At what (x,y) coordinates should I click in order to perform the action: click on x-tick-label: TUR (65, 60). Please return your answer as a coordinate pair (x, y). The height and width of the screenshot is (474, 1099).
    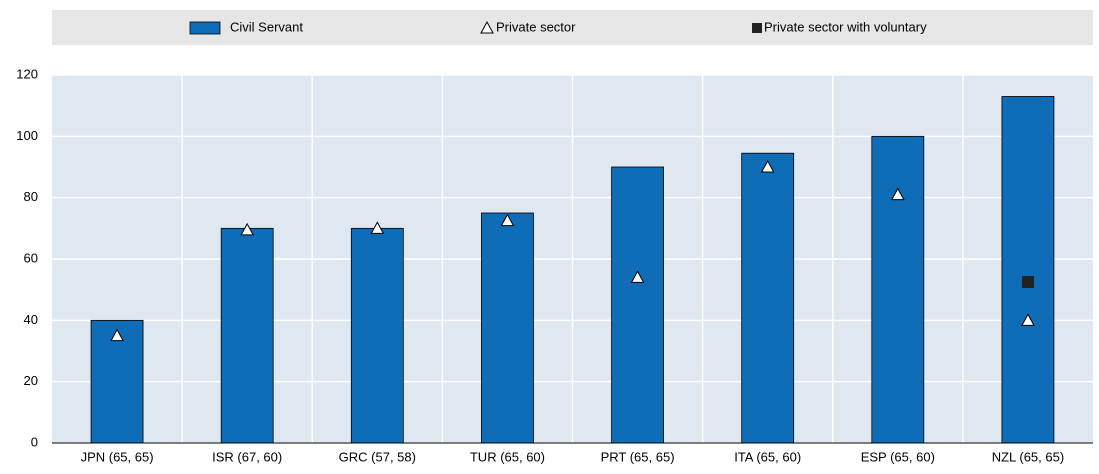
    Looking at the image, I should click on (507, 456).